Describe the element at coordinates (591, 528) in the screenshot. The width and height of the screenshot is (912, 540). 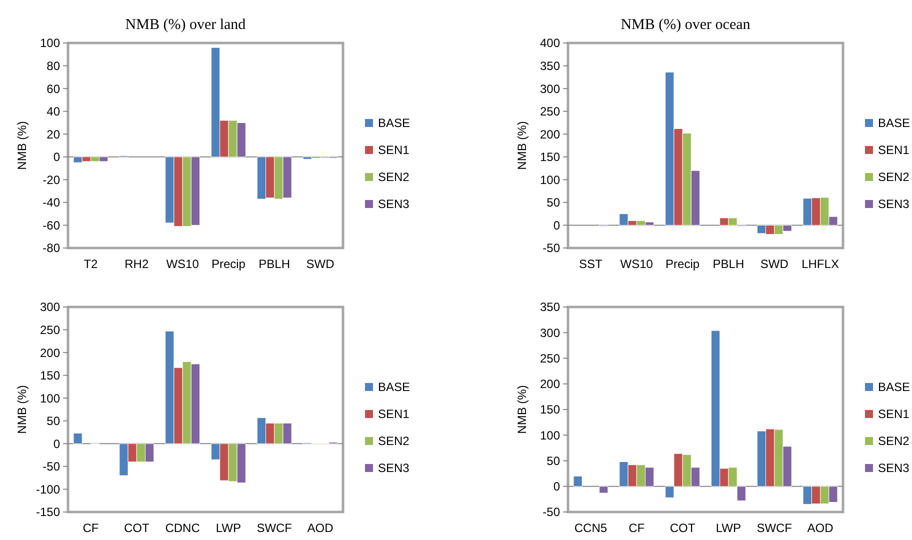
I see `x-tick-label: CCN5` at that location.